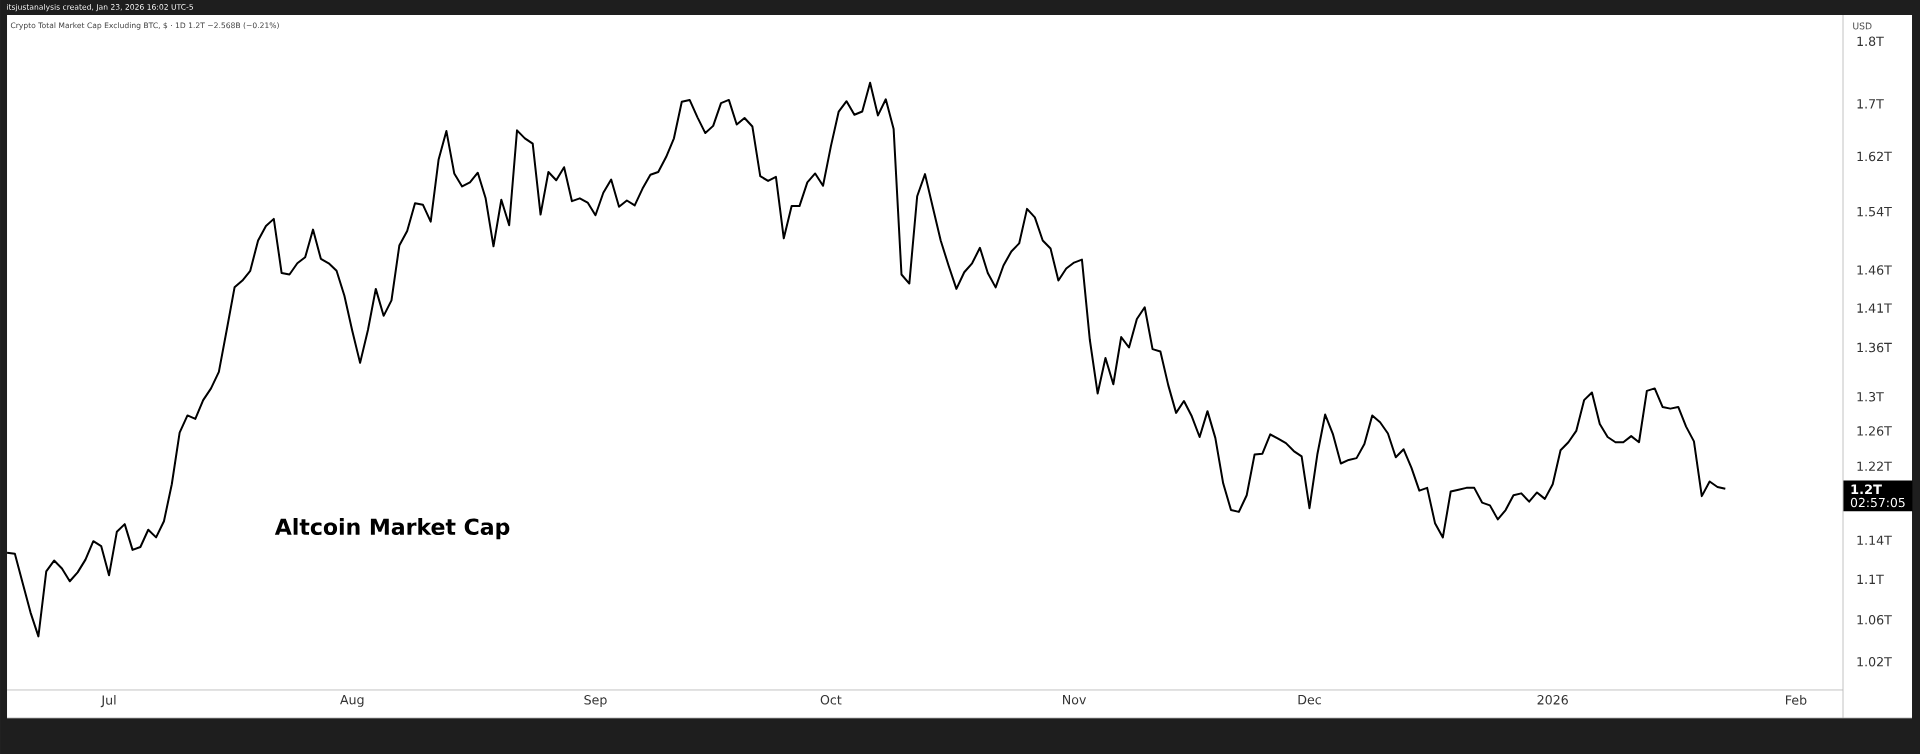  I want to click on x-tick-label: Aug, so click(352, 701).